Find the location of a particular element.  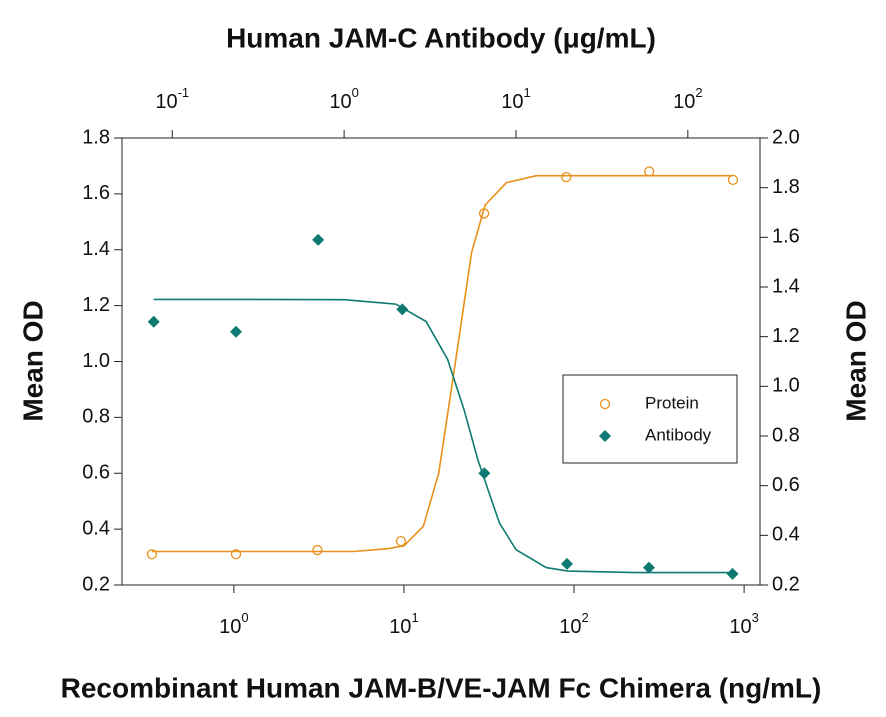

x-tick-label: 10³ is located at coordinates (743, 624).